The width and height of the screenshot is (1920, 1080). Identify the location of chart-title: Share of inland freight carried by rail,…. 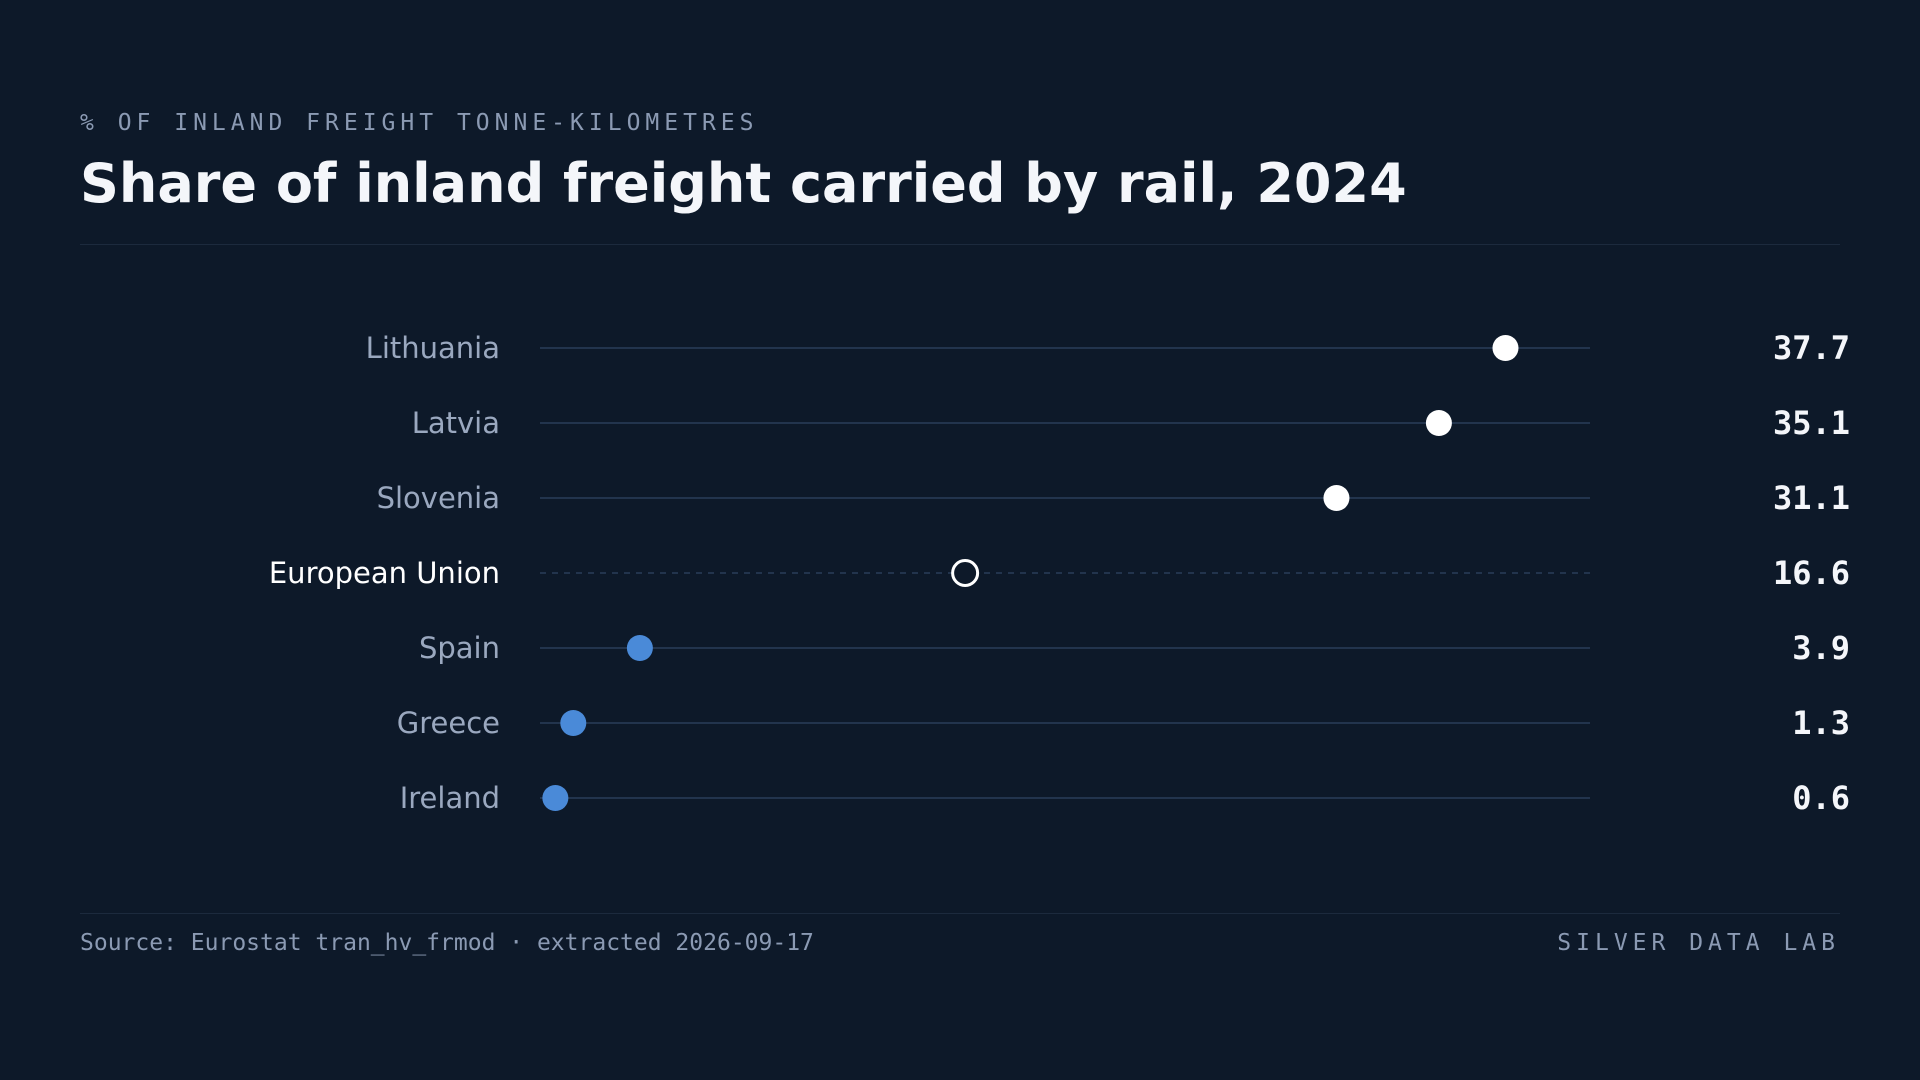
(743, 183).